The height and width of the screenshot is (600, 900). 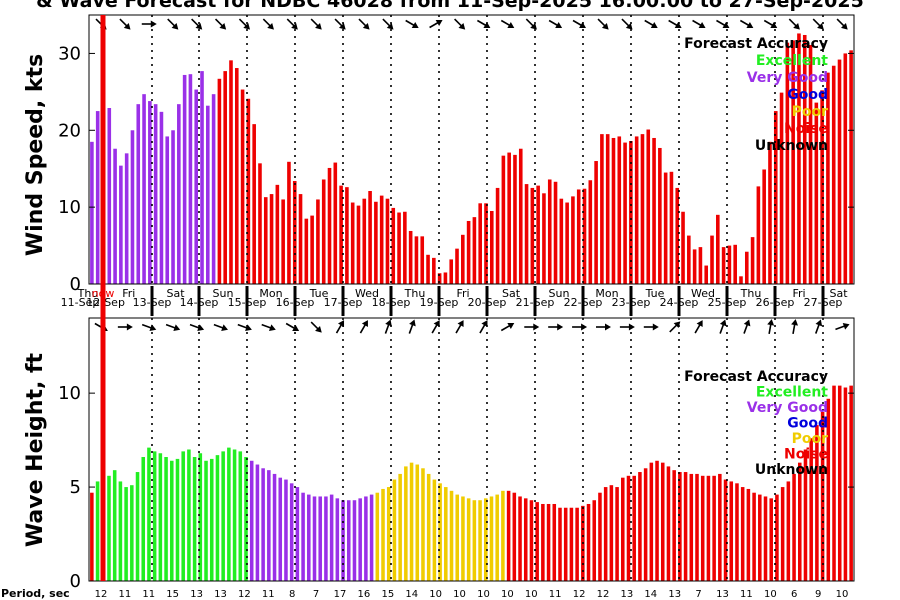 What do you see at coordinates (806, 129) in the screenshot?
I see `legend-item: Noise` at bounding box center [806, 129].